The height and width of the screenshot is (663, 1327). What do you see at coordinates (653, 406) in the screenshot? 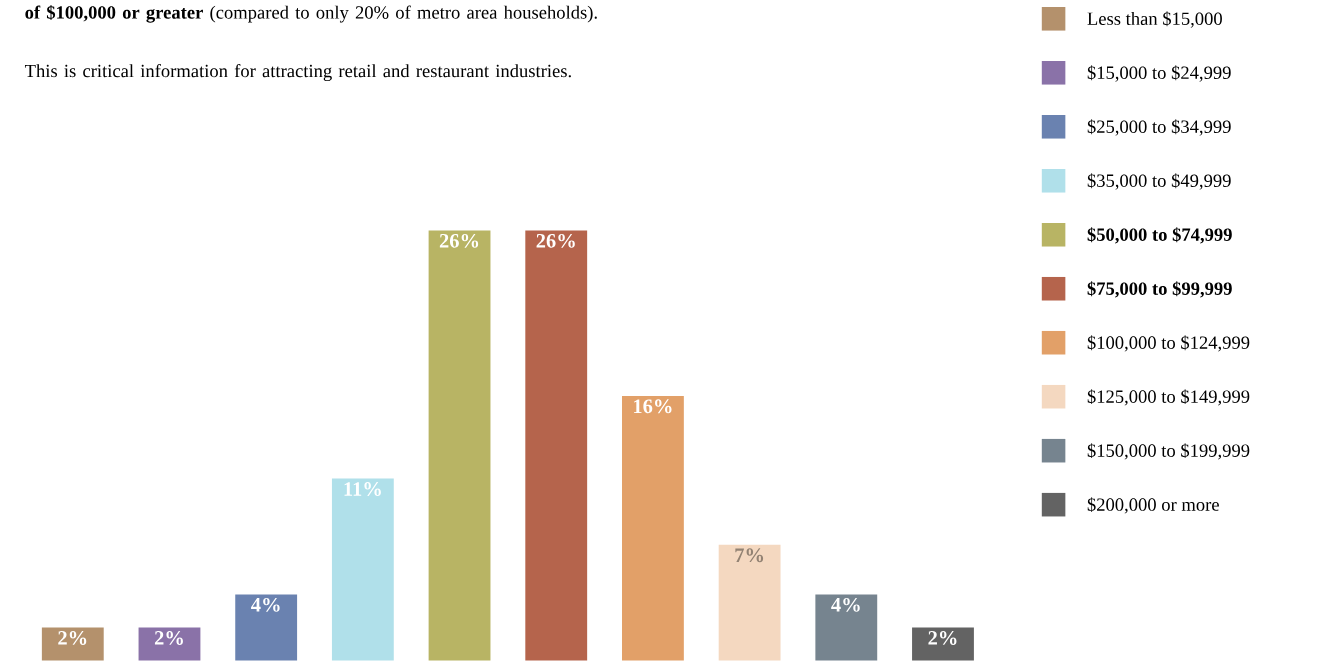
I see `data-label: 16%` at bounding box center [653, 406].